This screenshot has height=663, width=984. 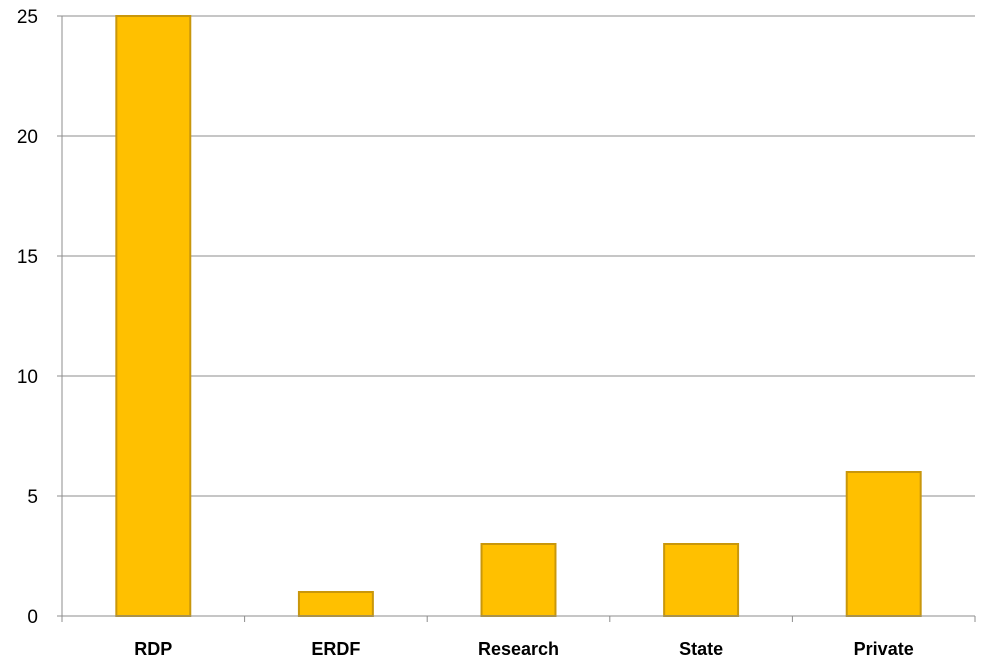 I want to click on y-tick-label-10: 10, so click(x=27, y=377).